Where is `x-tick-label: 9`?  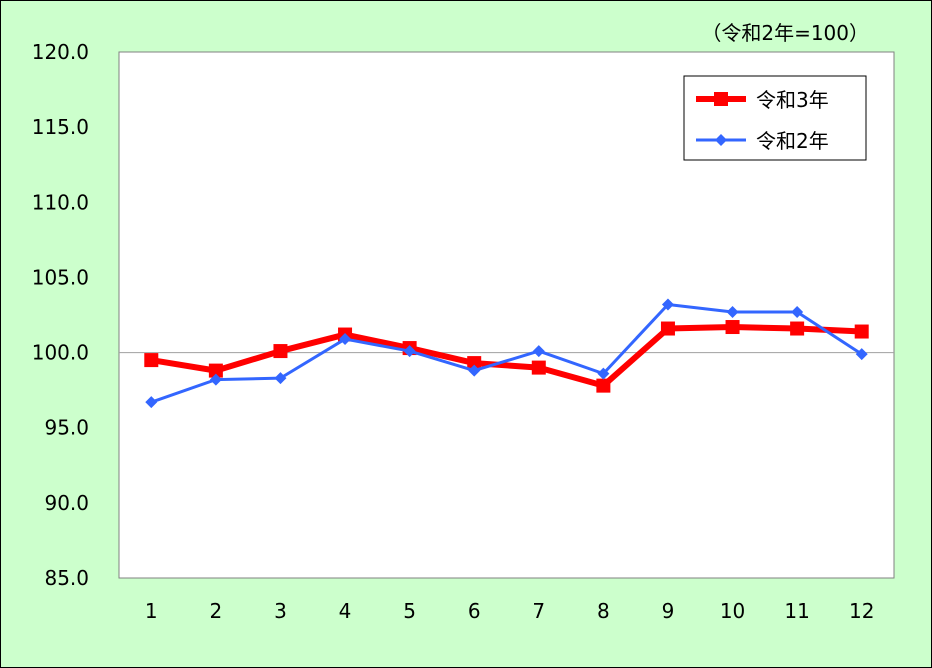
x-tick-label: 9 is located at coordinates (668, 611).